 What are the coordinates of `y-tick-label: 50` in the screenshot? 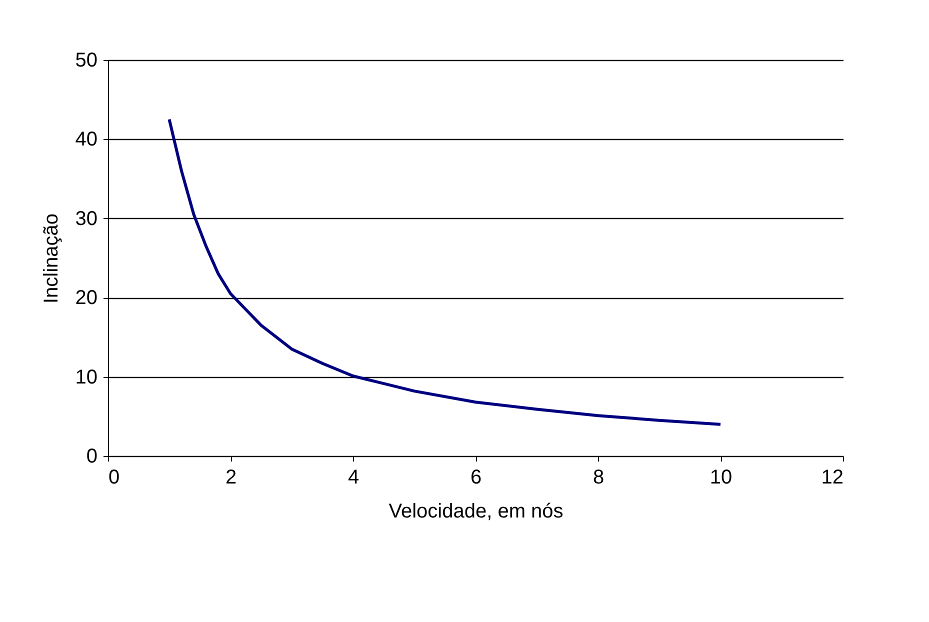 It's located at (86, 61).